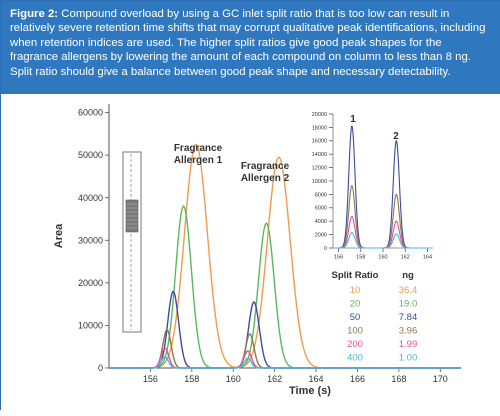 The image size is (500, 416). What do you see at coordinates (396, 136) in the screenshot?
I see `inset-annotation-2: 2` at bounding box center [396, 136].